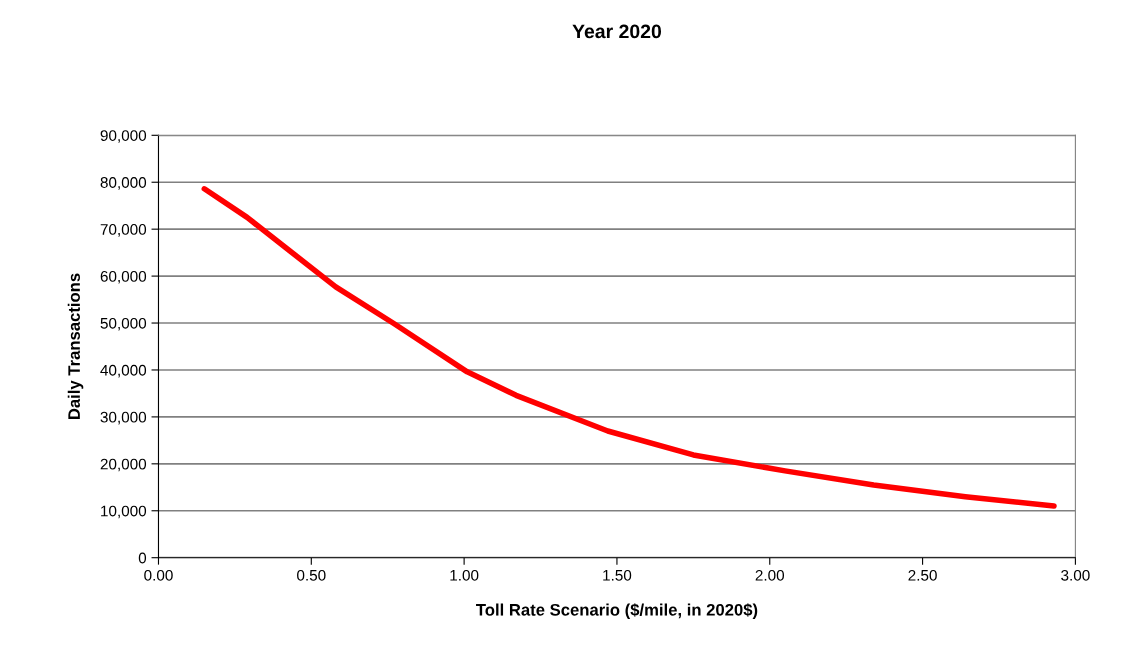 This screenshot has width=1132, height=660. I want to click on y-tick-label: 0, so click(142, 558).